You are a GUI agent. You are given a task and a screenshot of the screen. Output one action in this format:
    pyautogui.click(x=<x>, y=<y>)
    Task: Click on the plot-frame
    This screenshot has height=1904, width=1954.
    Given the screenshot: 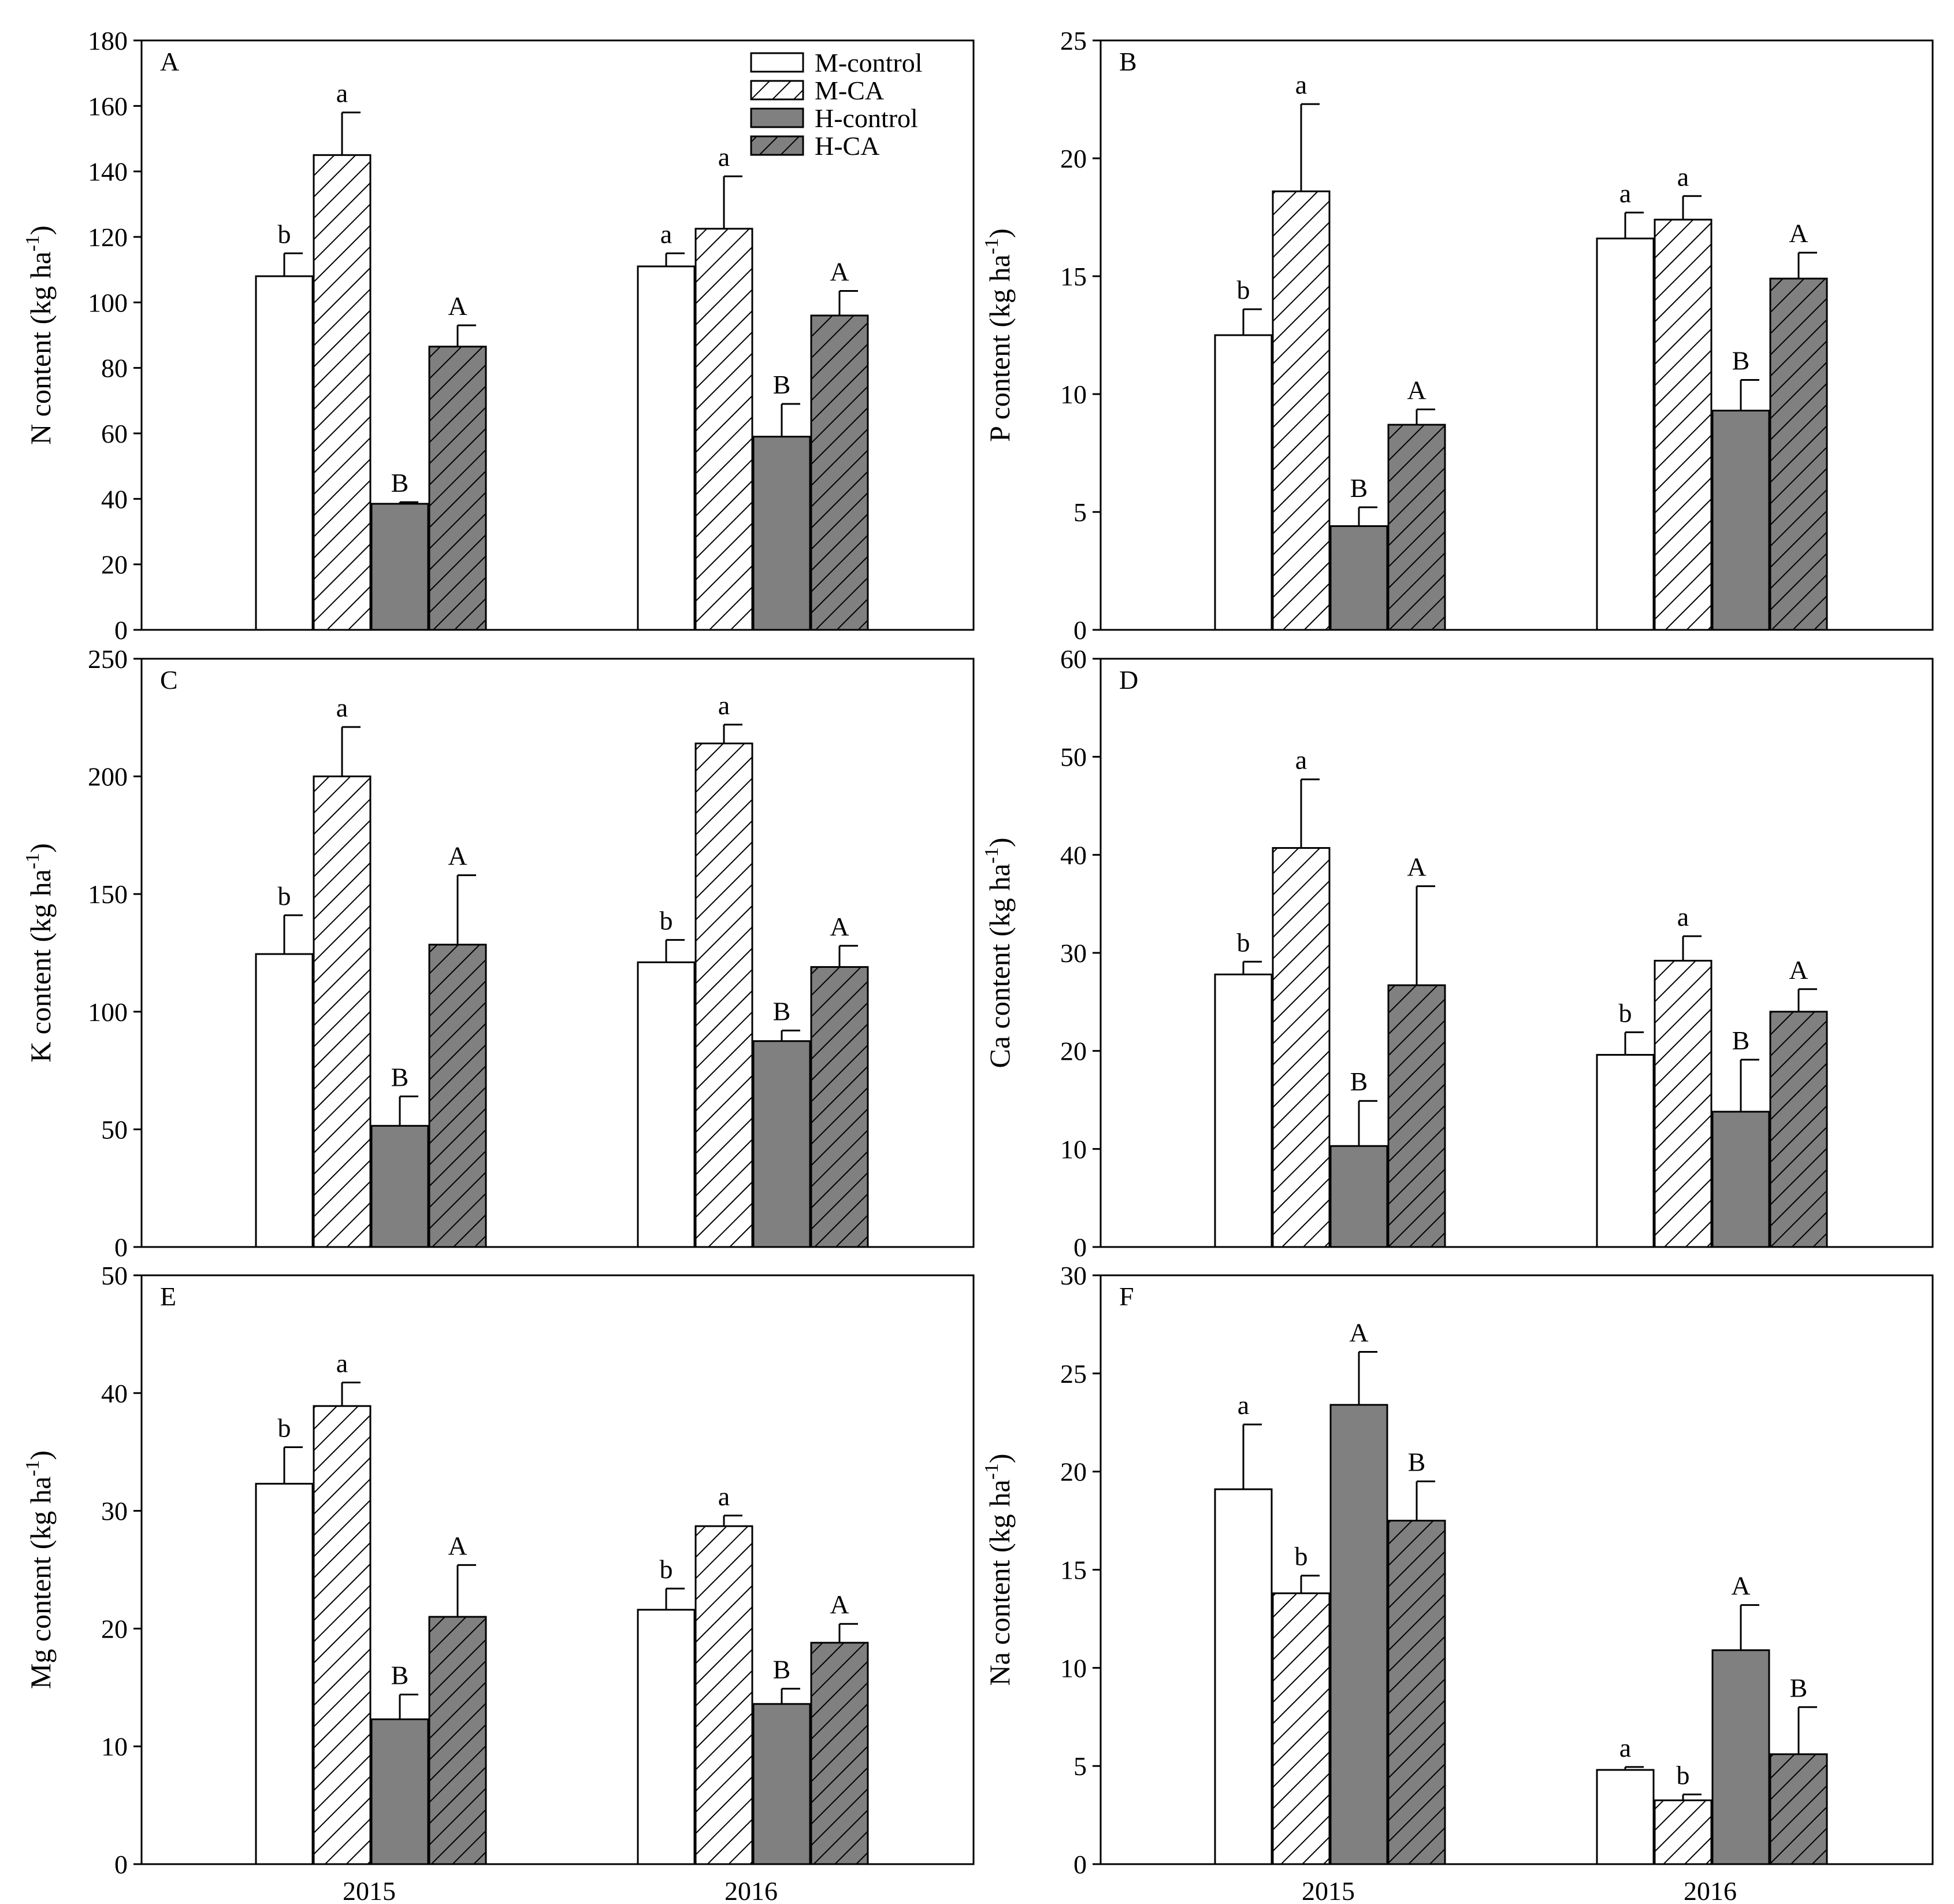 What is the action you would take?
    pyautogui.click(x=1517, y=335)
    